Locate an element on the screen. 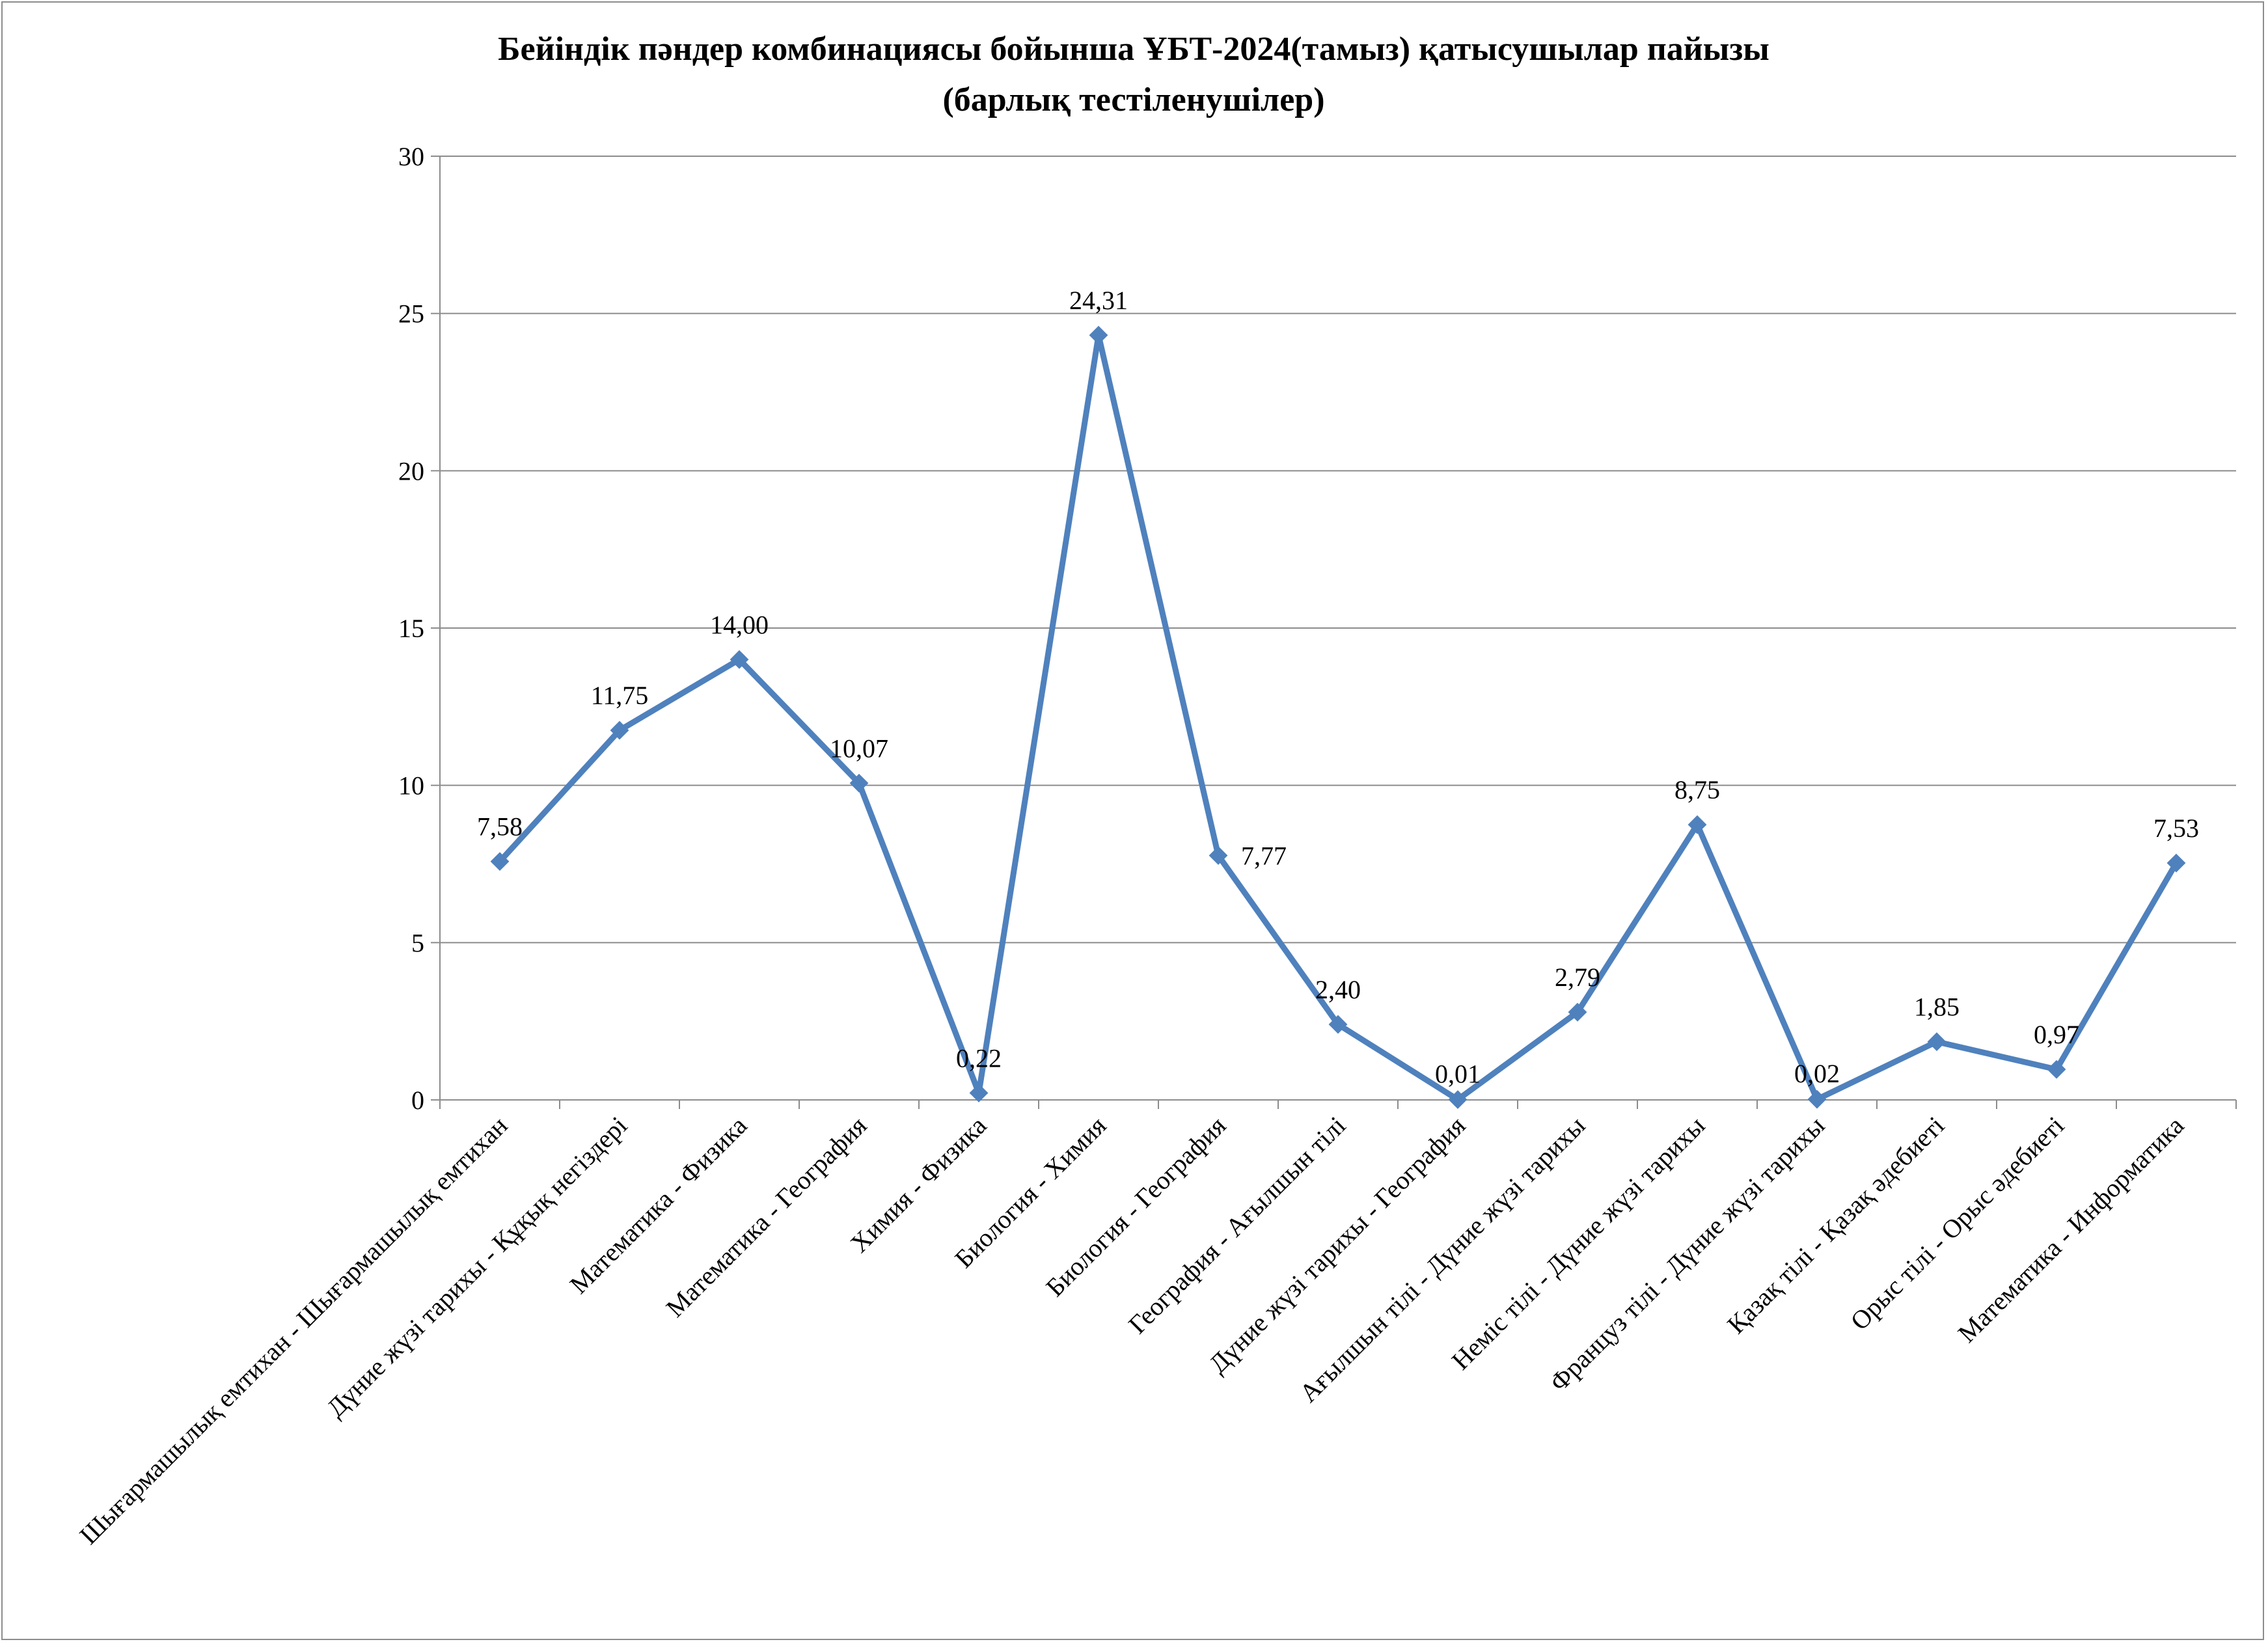 This screenshot has width=2268, height=1644. x-category-label: Математика - Информатика is located at coordinates (2071, 1229).